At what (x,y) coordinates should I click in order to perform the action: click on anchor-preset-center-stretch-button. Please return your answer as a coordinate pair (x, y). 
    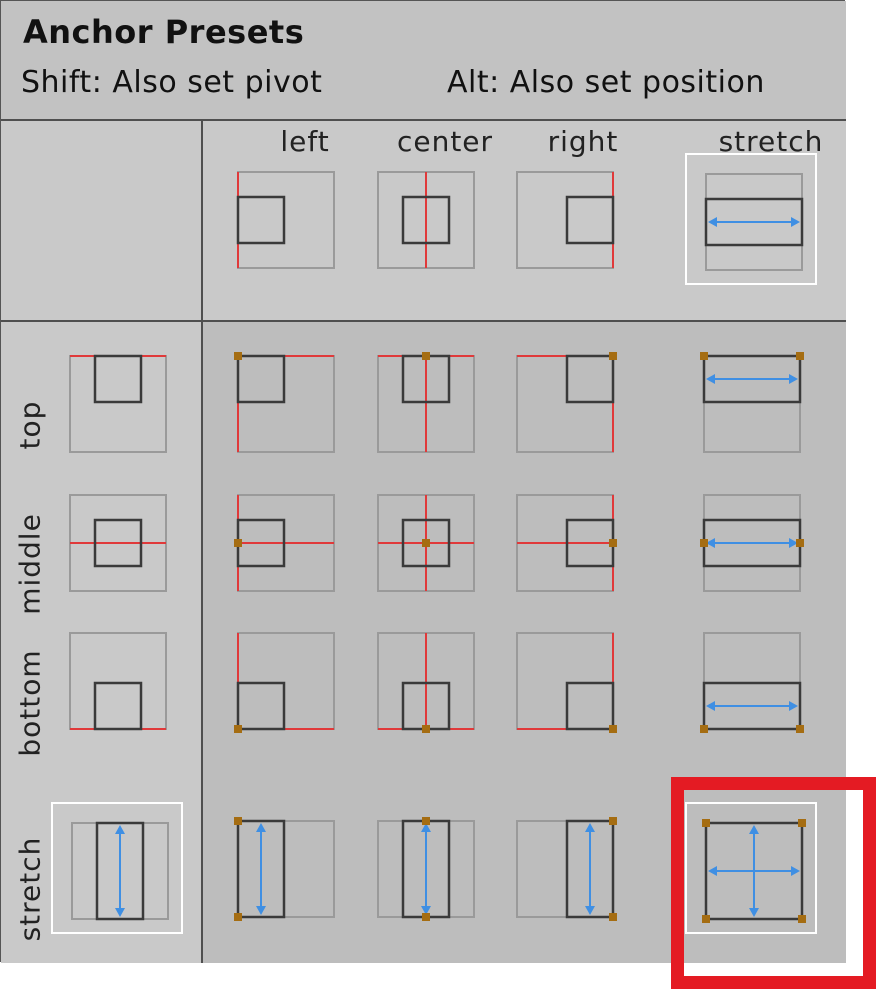
    Looking at the image, I should click on (425, 868).